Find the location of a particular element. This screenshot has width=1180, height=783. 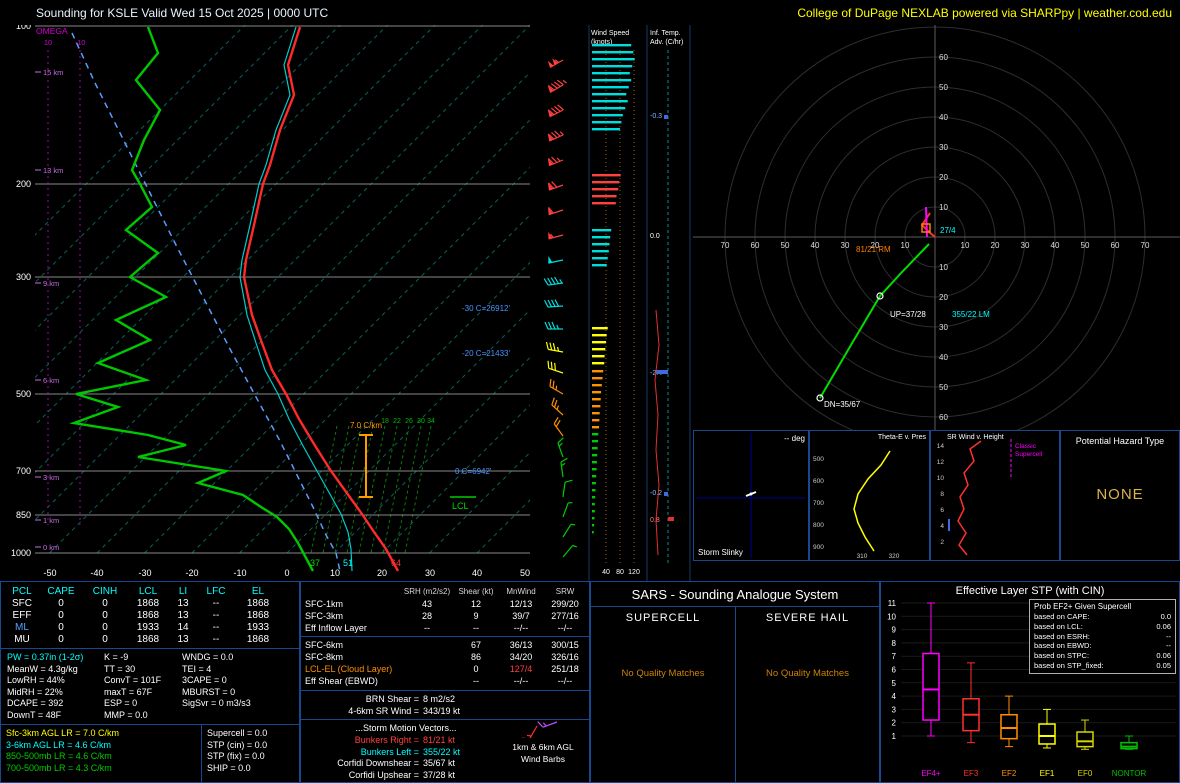

kin-cell: 12 is located at coordinates (475, 604).